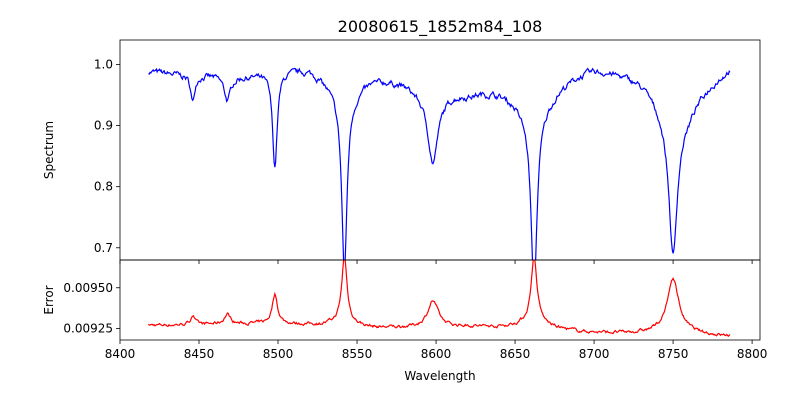 The height and width of the screenshot is (400, 800). I want to click on error-y-ticks: 0.00925 0.00950, so click(91, 308).